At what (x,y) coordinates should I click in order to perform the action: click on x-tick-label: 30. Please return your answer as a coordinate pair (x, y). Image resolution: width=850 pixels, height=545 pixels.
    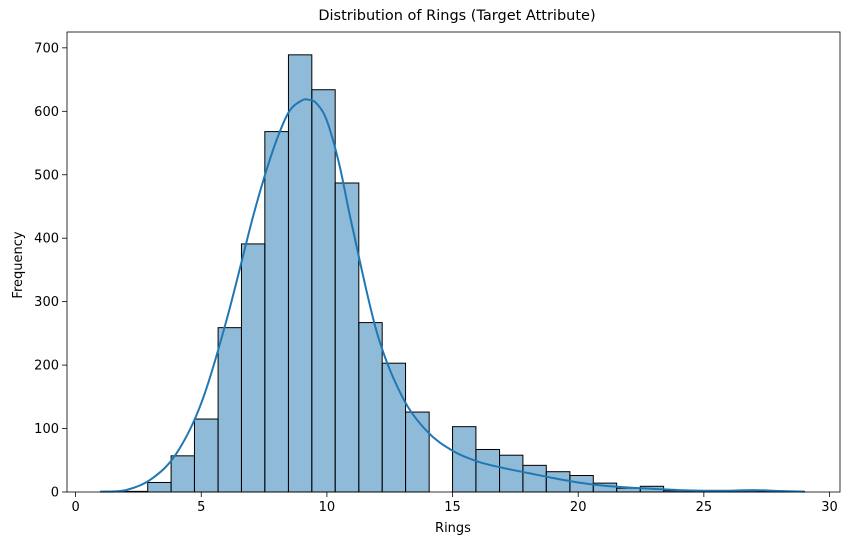
    Looking at the image, I should click on (829, 507).